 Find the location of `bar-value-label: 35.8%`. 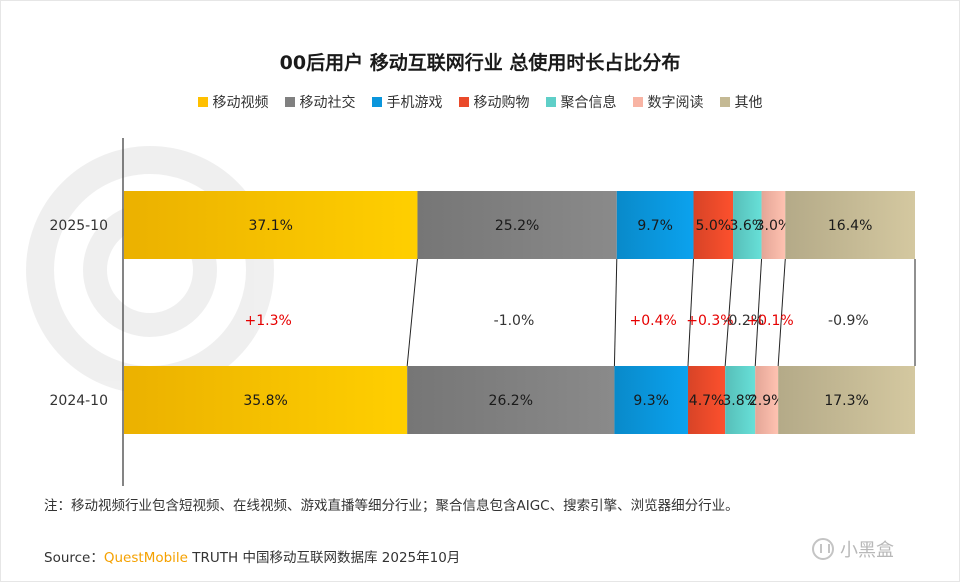

bar-value-label: 35.8% is located at coordinates (265, 401).